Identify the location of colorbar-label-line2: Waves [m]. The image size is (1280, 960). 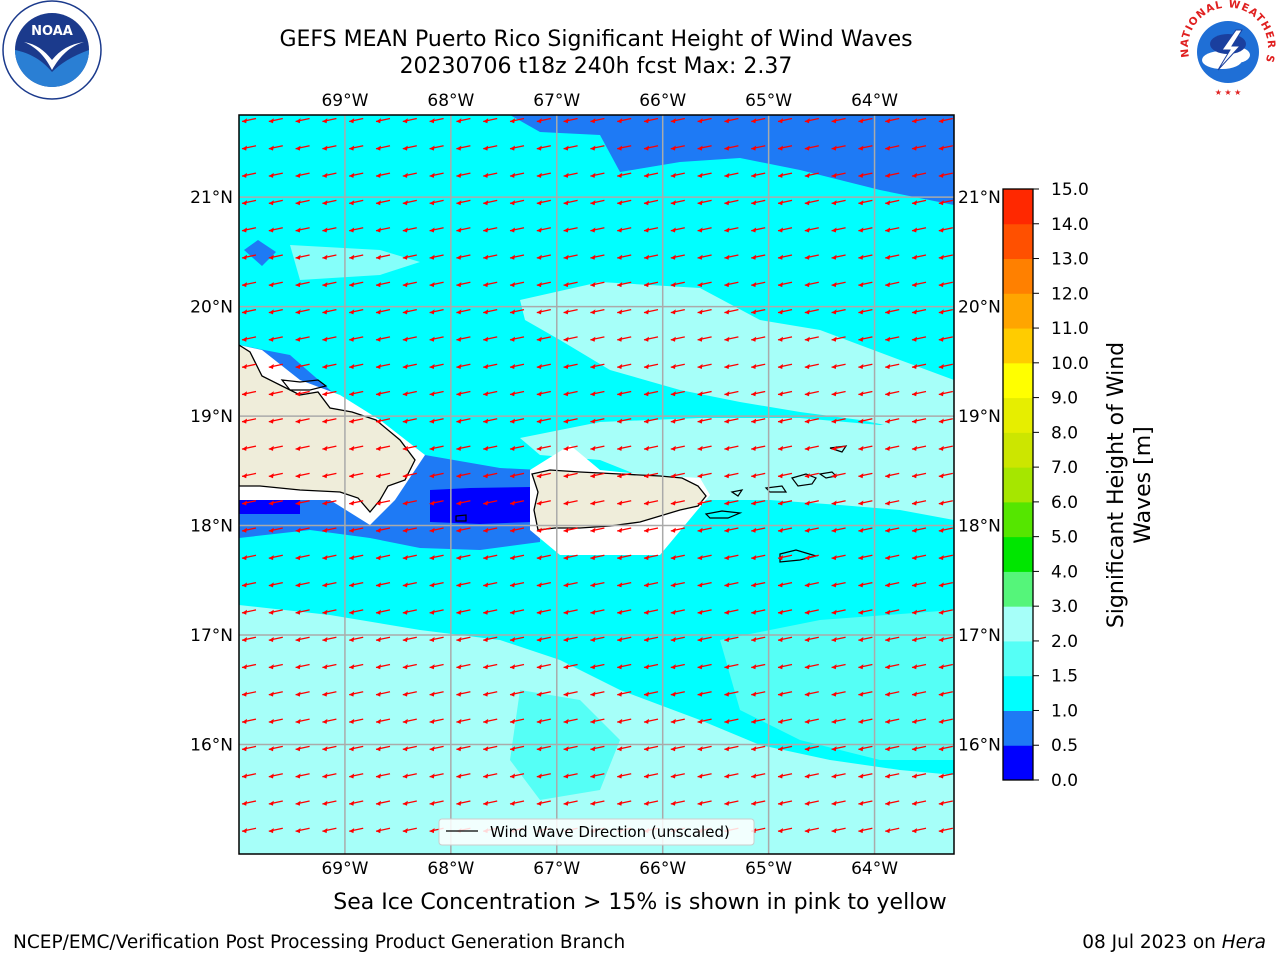
(1143, 484).